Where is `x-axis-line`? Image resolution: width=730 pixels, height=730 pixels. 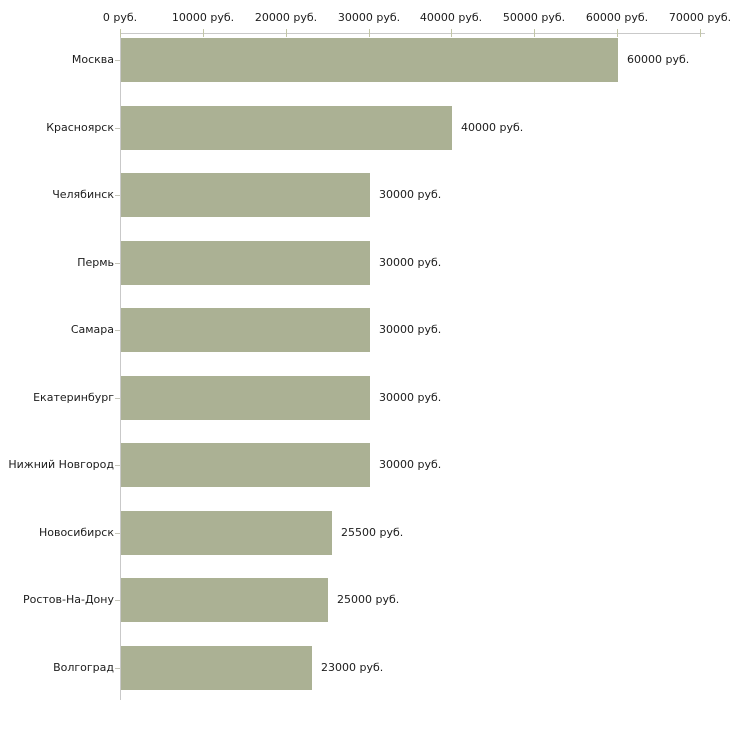
x-axis-line is located at coordinates (412, 33).